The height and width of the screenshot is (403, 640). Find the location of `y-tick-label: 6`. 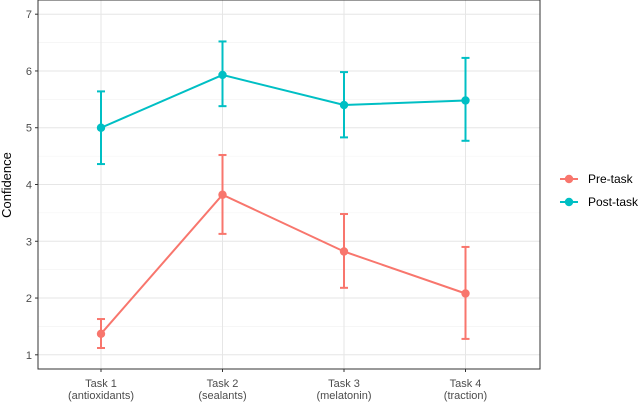

y-tick-label: 6 is located at coordinates (29, 72).